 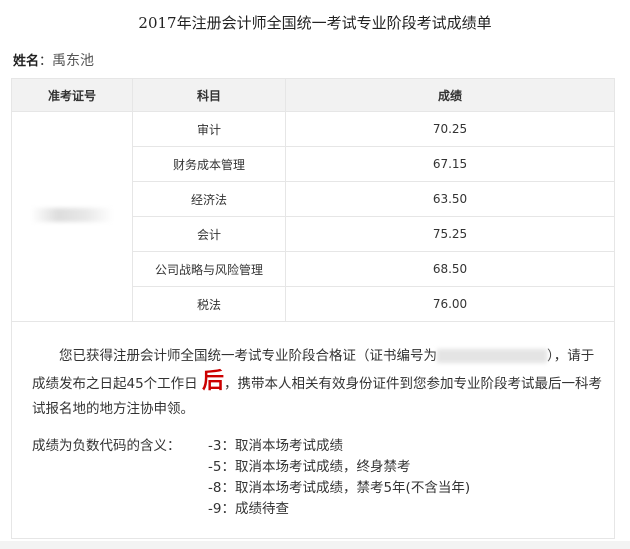 What do you see at coordinates (450, 269) in the screenshot?
I see `score-cell: 68.50` at bounding box center [450, 269].